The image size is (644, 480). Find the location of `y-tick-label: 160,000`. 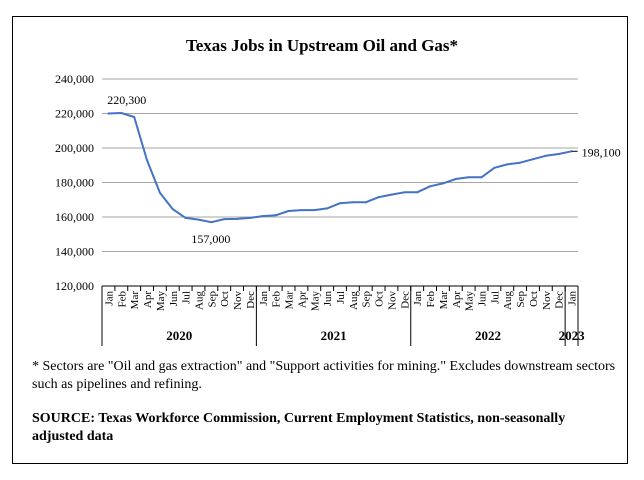

y-tick-label: 160,000 is located at coordinates (74, 217).